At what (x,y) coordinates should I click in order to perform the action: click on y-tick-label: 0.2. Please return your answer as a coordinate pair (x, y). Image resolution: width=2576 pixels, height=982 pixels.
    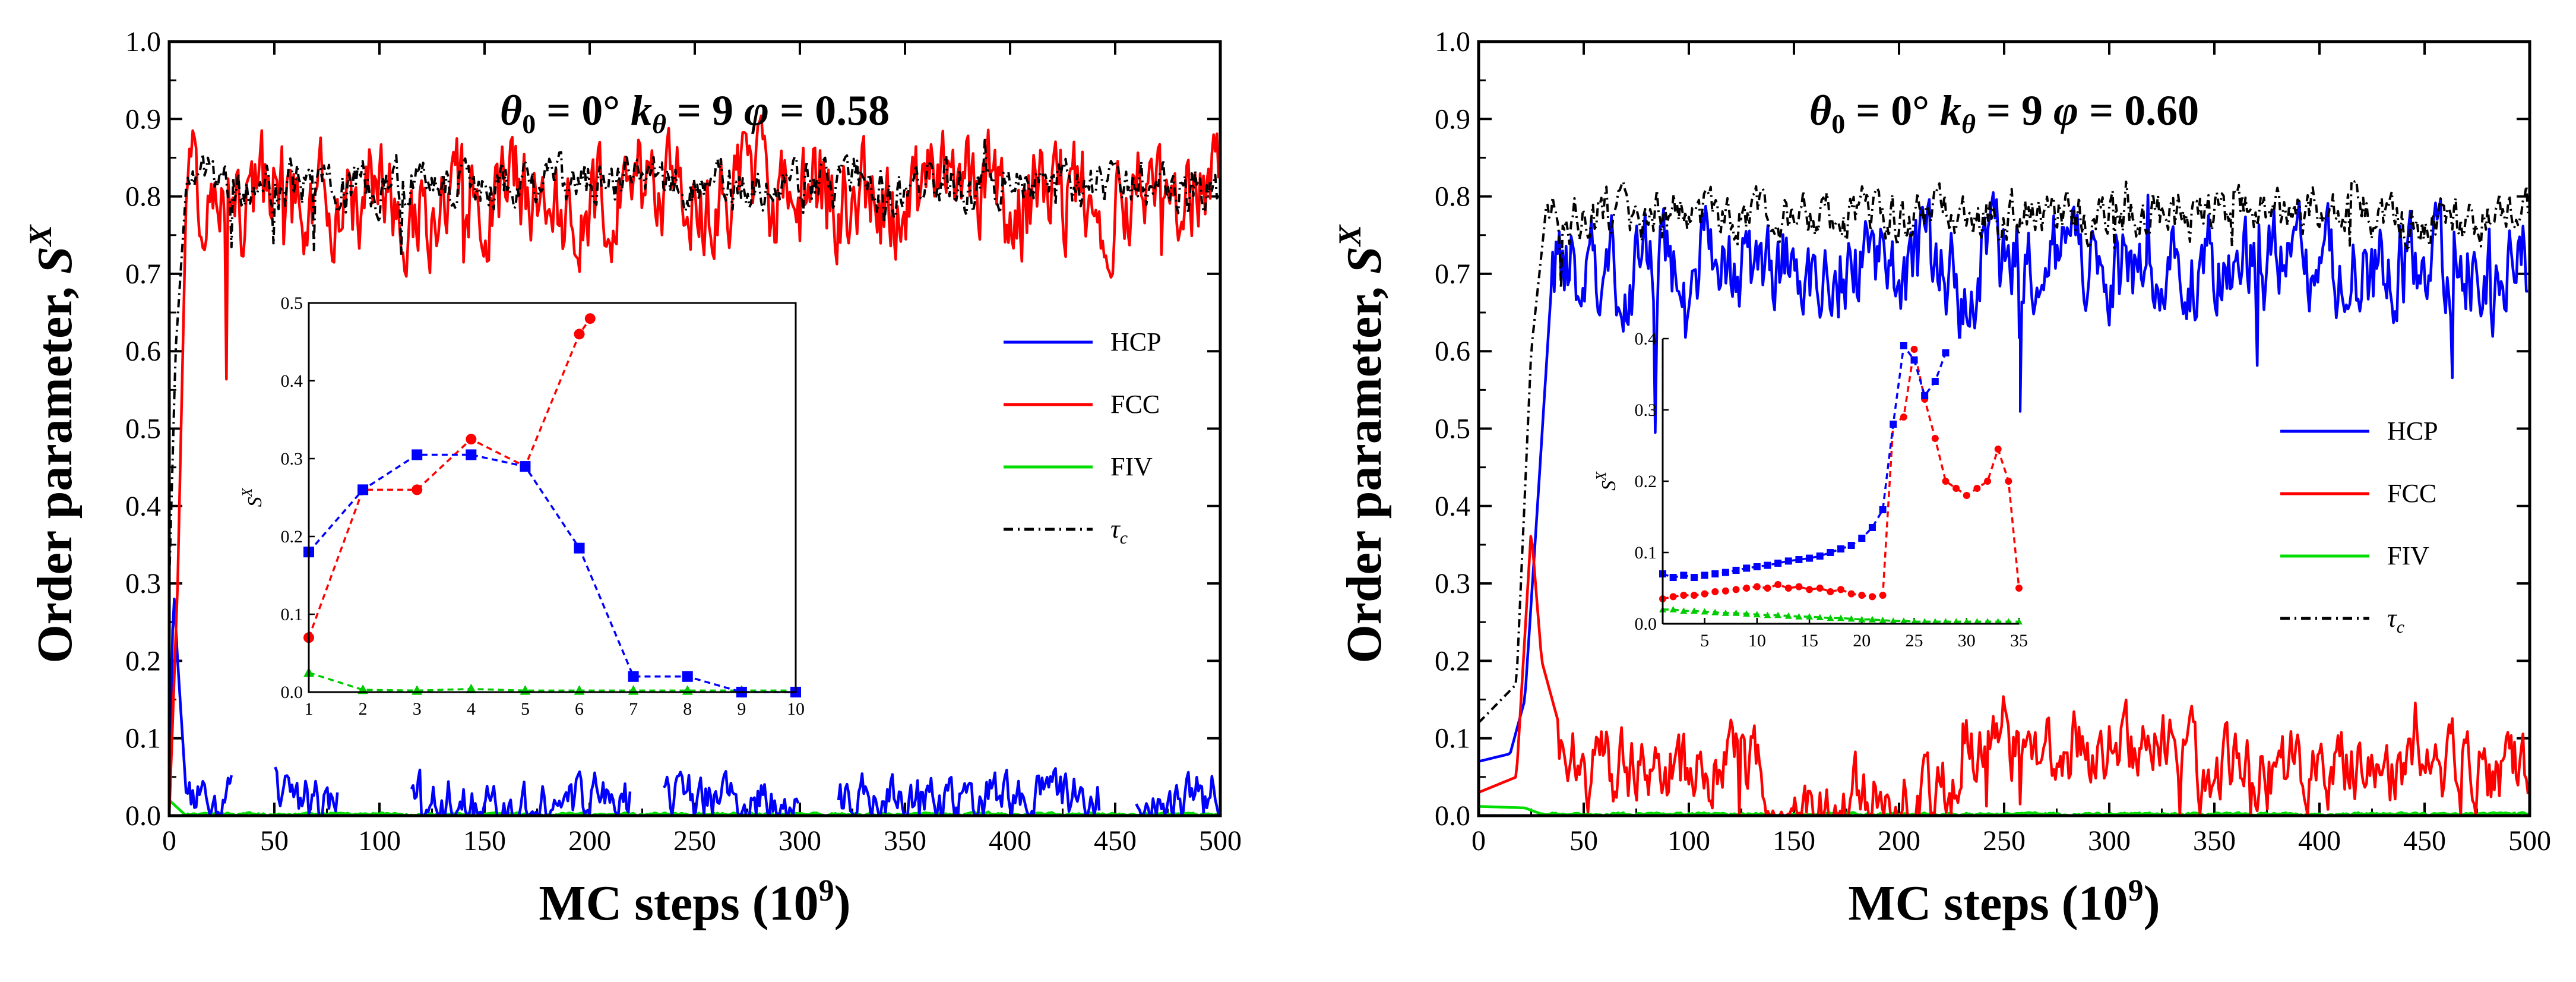
    Looking at the image, I should click on (143, 661).